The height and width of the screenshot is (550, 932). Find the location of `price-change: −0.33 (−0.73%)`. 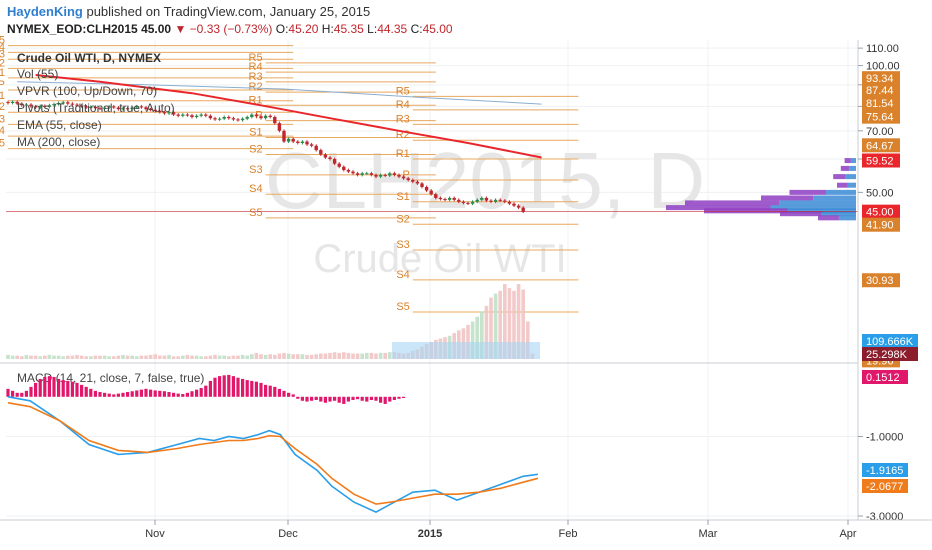

price-change: −0.33 (−0.73%) is located at coordinates (231, 29).